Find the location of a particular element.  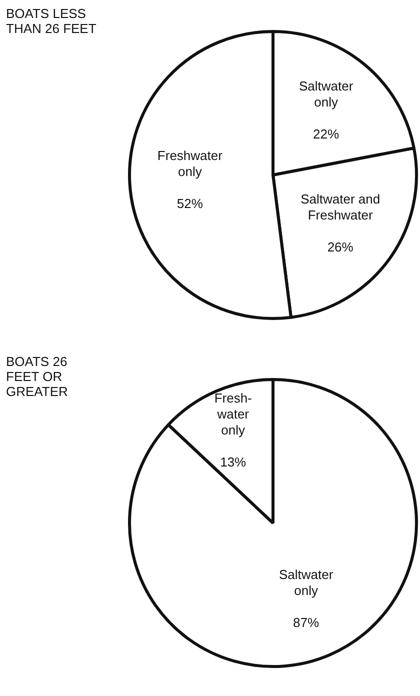

slice-label: Fresh-water only is located at coordinates (233, 414).